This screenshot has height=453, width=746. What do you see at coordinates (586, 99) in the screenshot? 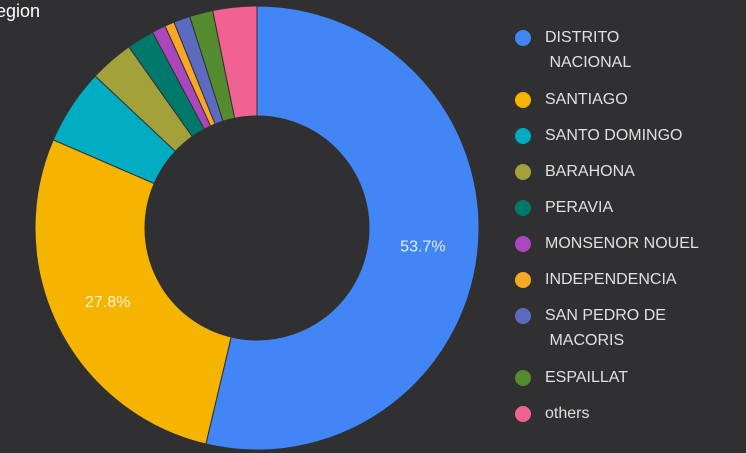
I see `legend-label: SANTIAGO` at bounding box center [586, 99].